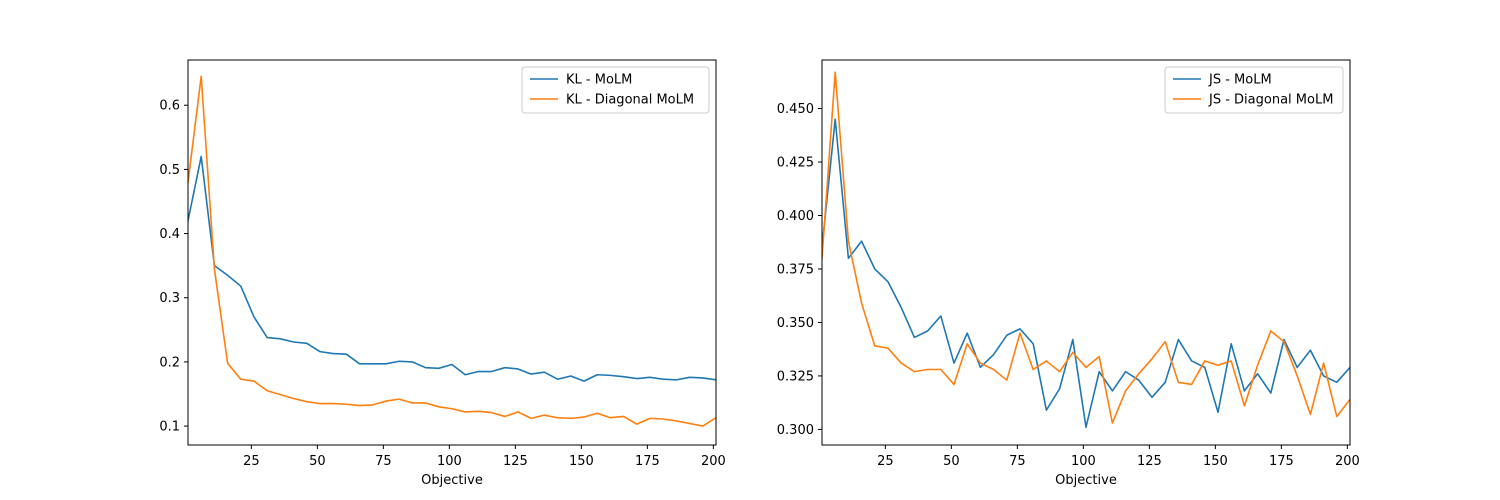 This screenshot has height=500, width=1500. Describe the element at coordinates (484, 457) in the screenshot. I see `left-x-ticks: 25 50 75 100 125 150 175 200` at that location.